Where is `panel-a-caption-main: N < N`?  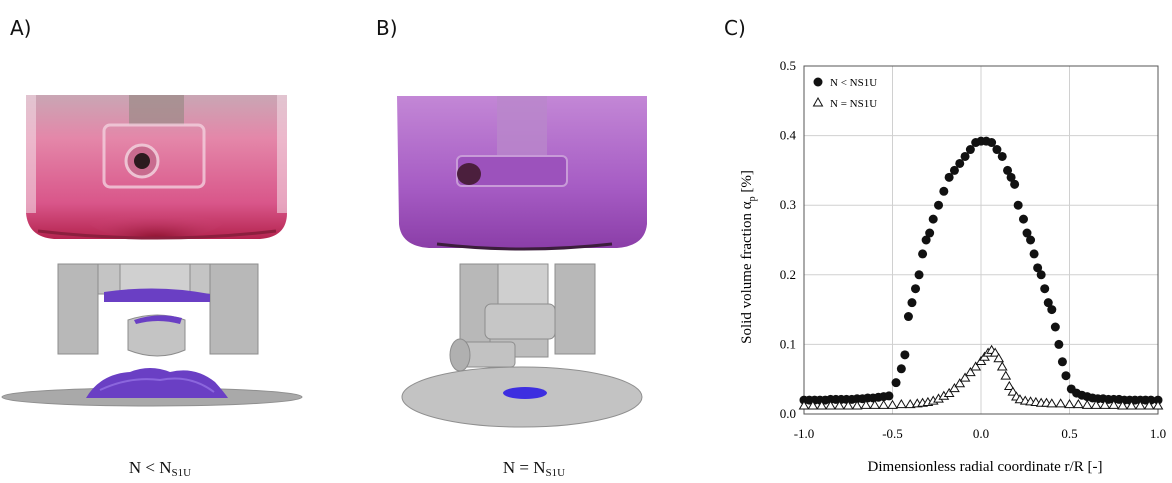
panel-a-caption-main: N < N is located at coordinates (150, 467).